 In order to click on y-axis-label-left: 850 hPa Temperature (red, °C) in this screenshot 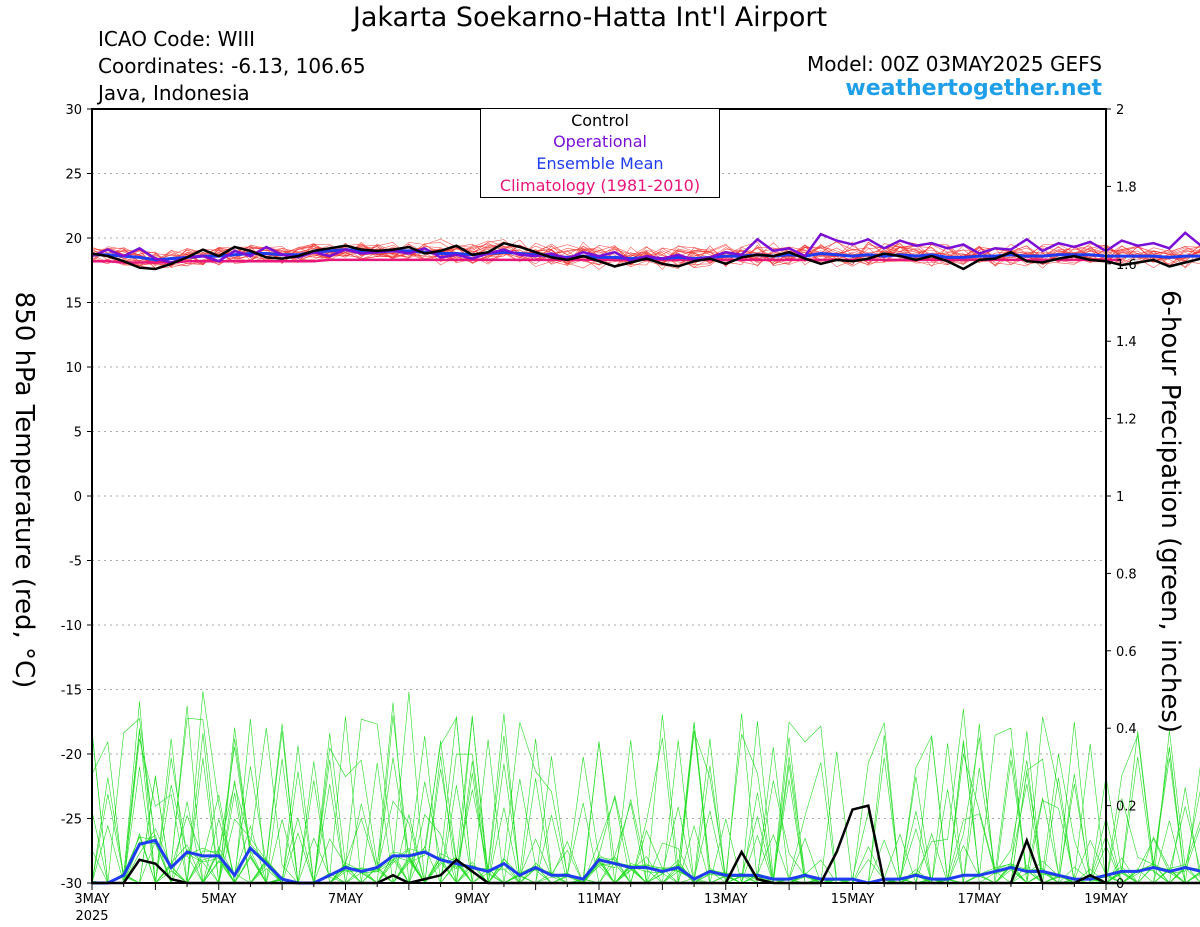, I will do `click(24, 490)`.